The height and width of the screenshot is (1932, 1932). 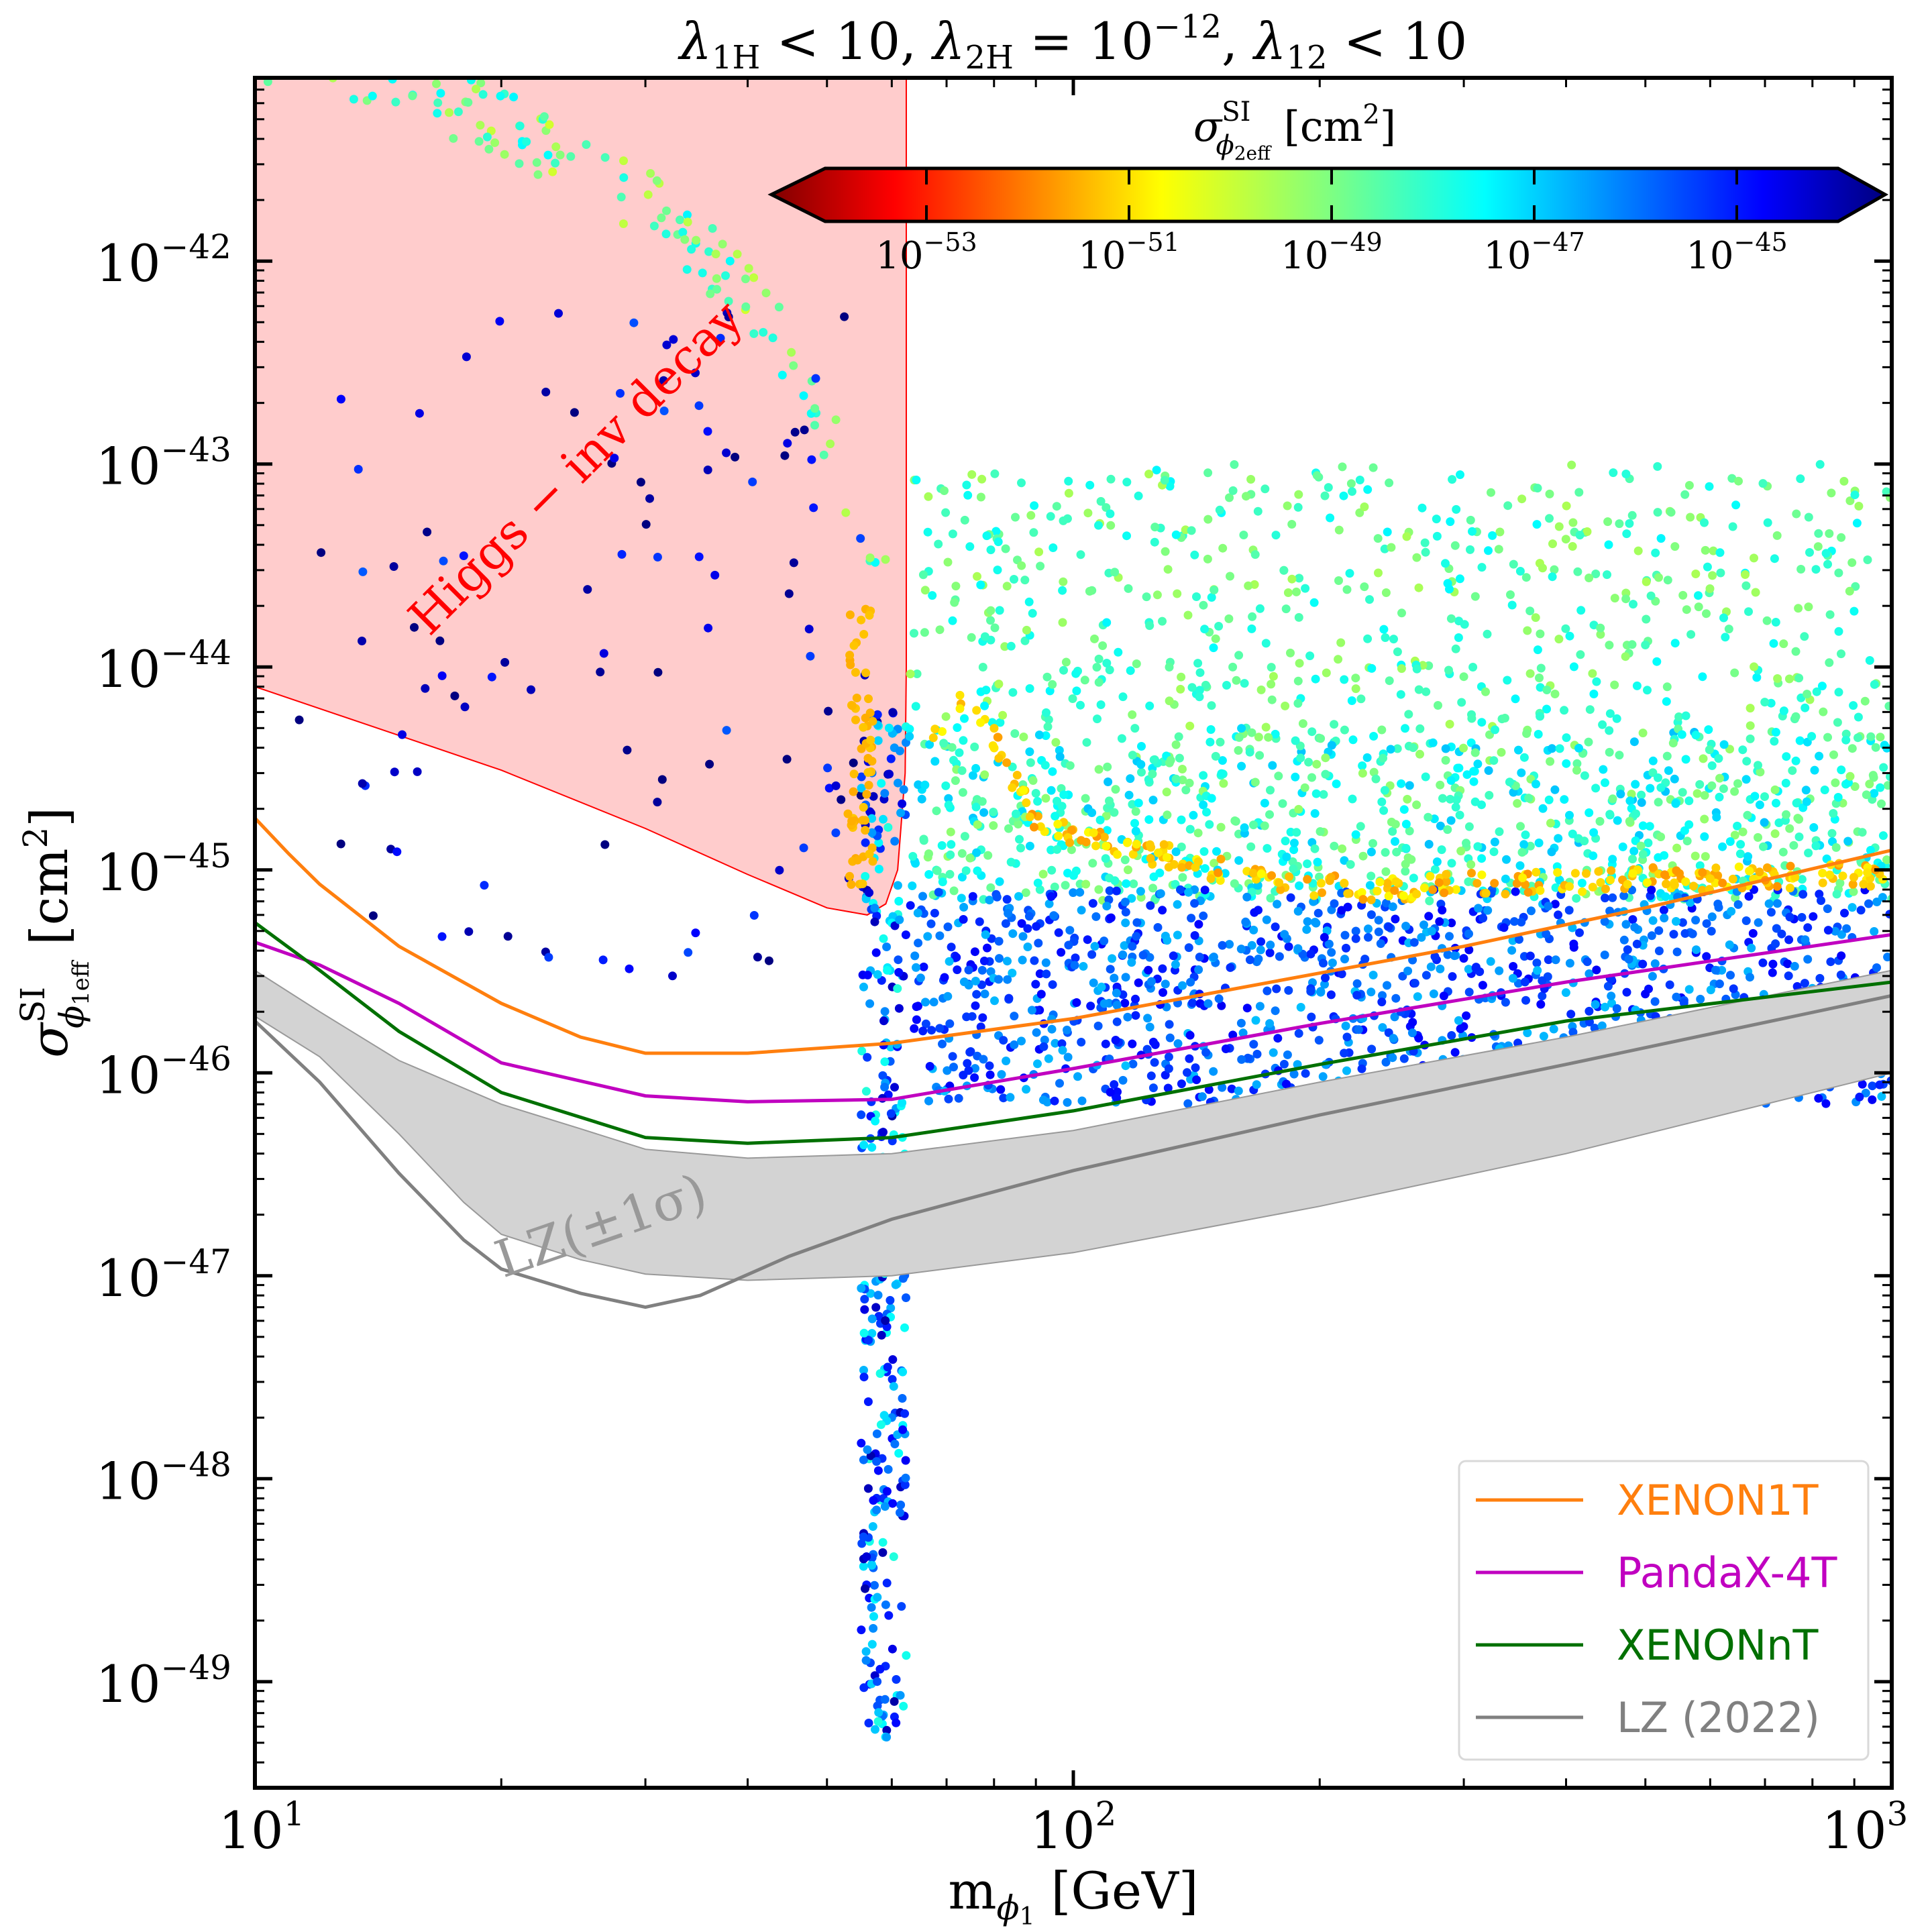 I want to click on colorbar-title-unit: [cm, so click(x=1316, y=126).